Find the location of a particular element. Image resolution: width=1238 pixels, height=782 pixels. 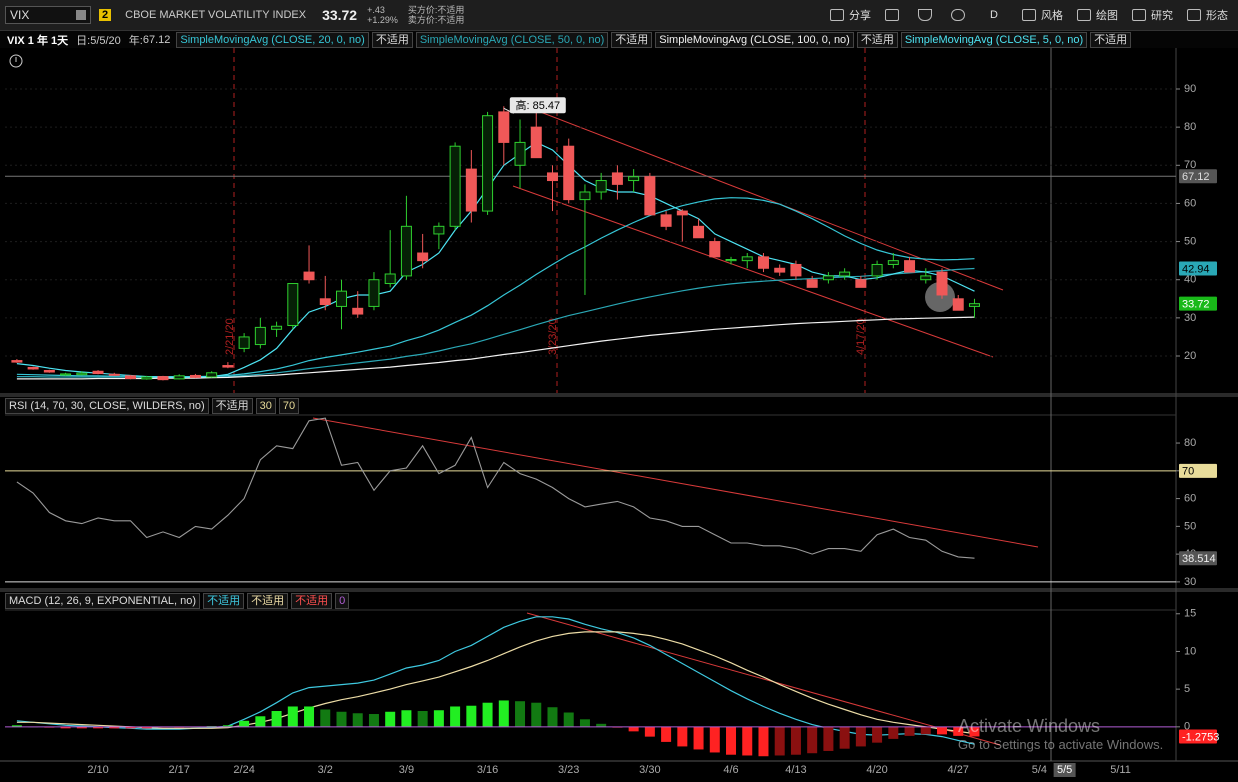

dropdown is located at coordinates (81, 15).